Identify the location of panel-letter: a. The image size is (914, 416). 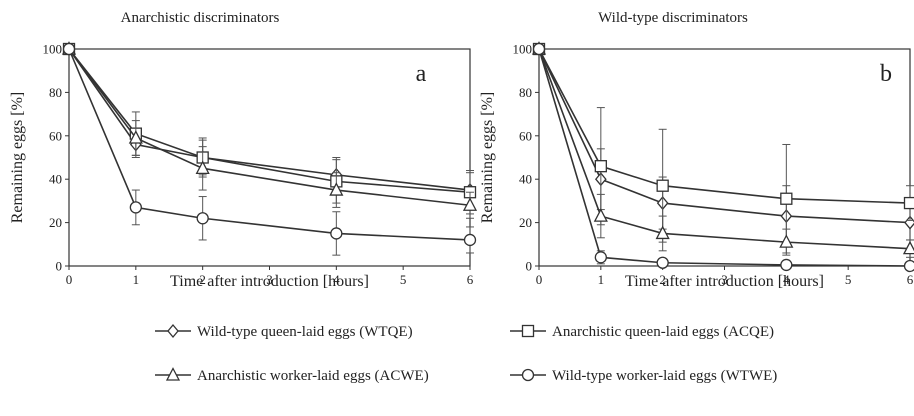
(421, 74).